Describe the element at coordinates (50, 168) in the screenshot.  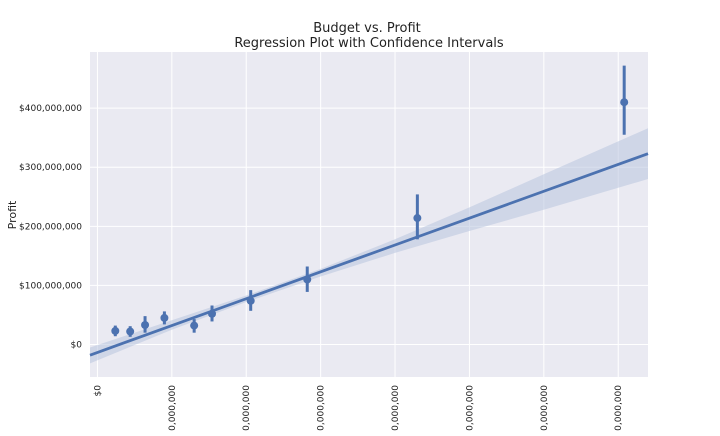
I see `y-tick-label: $300,000,000` at that location.